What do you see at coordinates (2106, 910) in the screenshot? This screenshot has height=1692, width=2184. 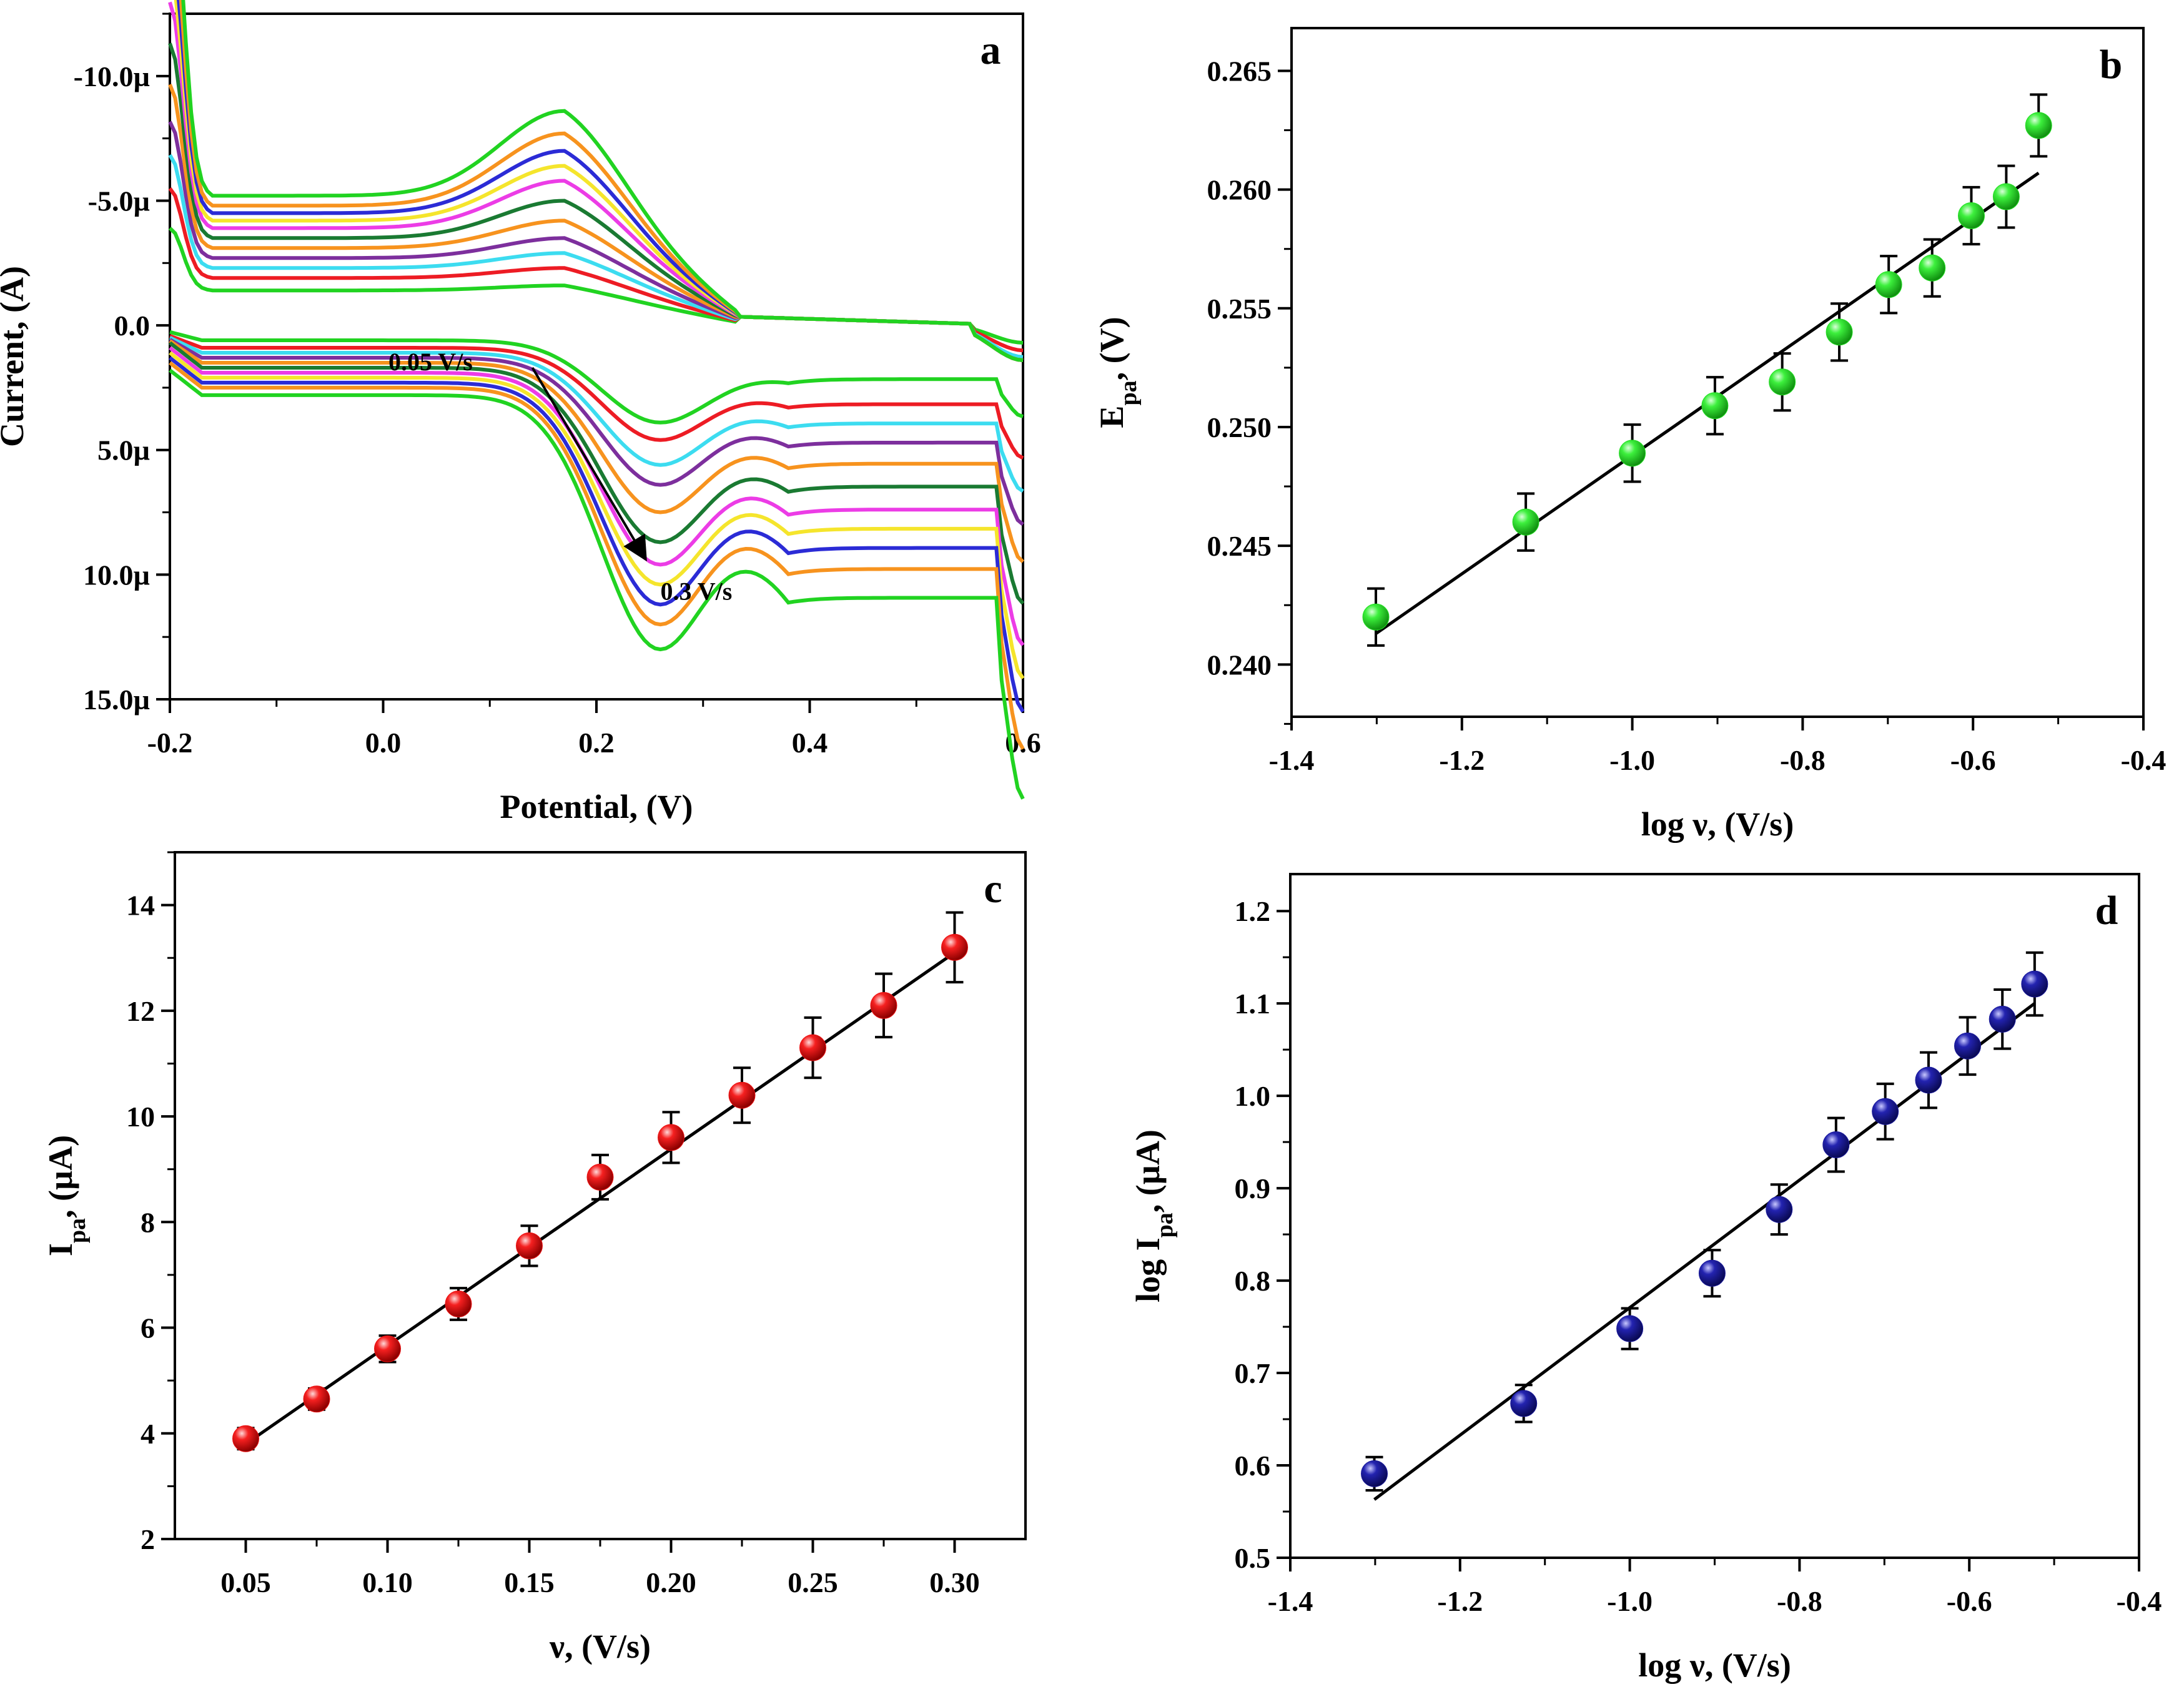 I see `panel-label: d` at bounding box center [2106, 910].